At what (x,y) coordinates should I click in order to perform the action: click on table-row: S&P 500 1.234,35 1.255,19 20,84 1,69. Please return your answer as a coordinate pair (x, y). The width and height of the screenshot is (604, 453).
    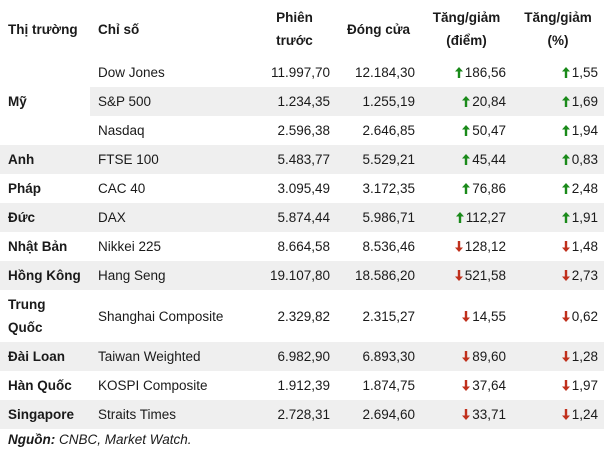
    Looking at the image, I should click on (302, 101).